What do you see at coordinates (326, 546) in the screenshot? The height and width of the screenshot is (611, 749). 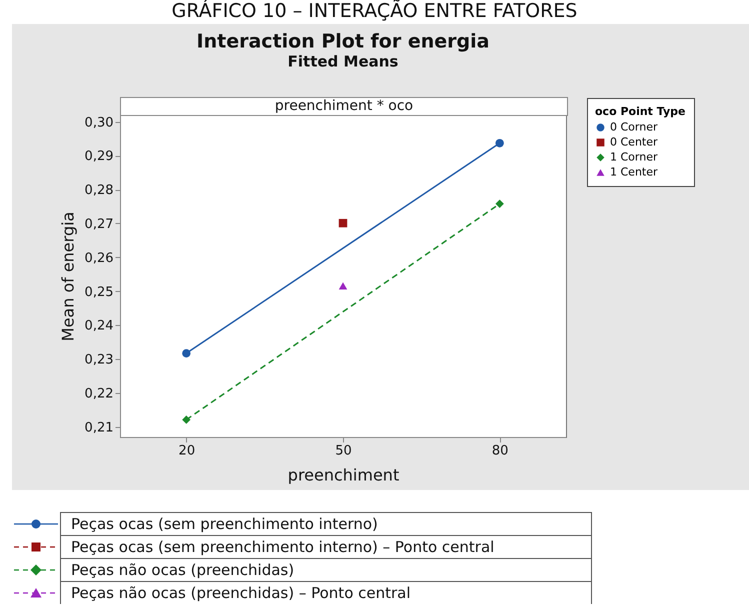 I see `text: Peças ocas (sem preenchimento interno) – Ponto central` at bounding box center [326, 546].